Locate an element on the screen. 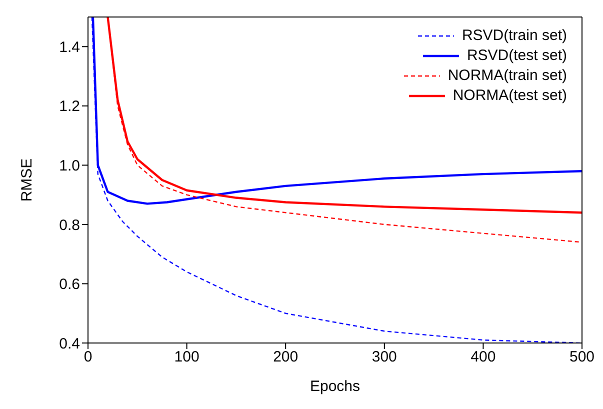  y-axis-title: RMSE is located at coordinates (27, 180).